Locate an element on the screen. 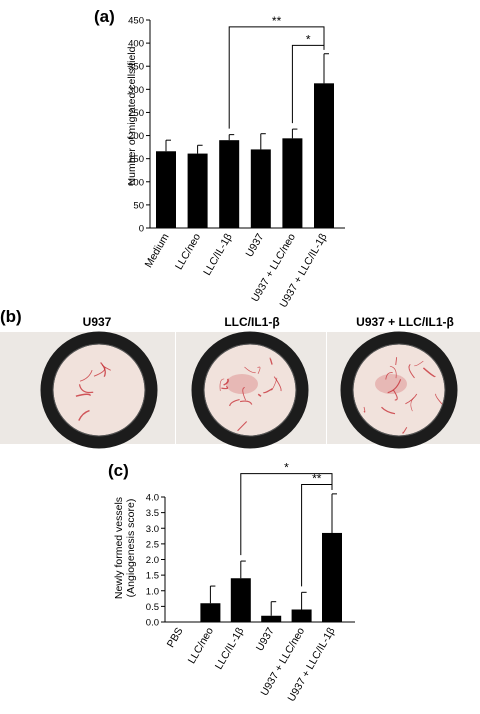 This screenshot has width=480, height=714. y-tick-label: 400 is located at coordinates (136, 44).